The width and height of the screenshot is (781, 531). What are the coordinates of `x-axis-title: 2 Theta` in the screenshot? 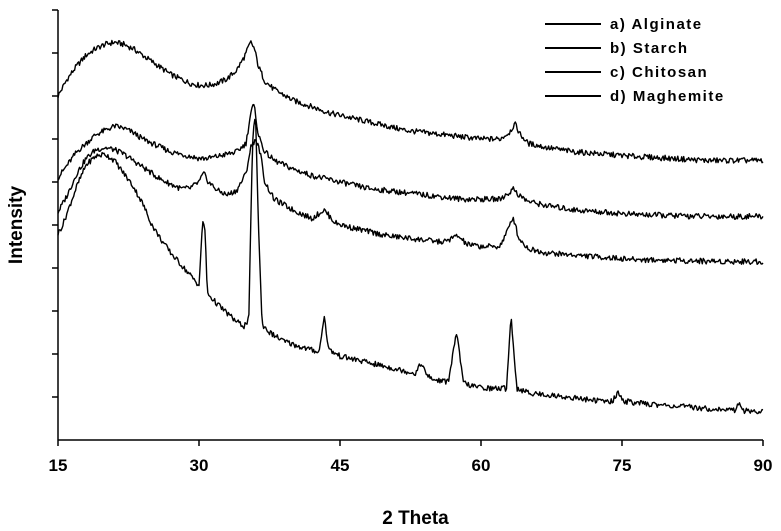 It's located at (415, 518).